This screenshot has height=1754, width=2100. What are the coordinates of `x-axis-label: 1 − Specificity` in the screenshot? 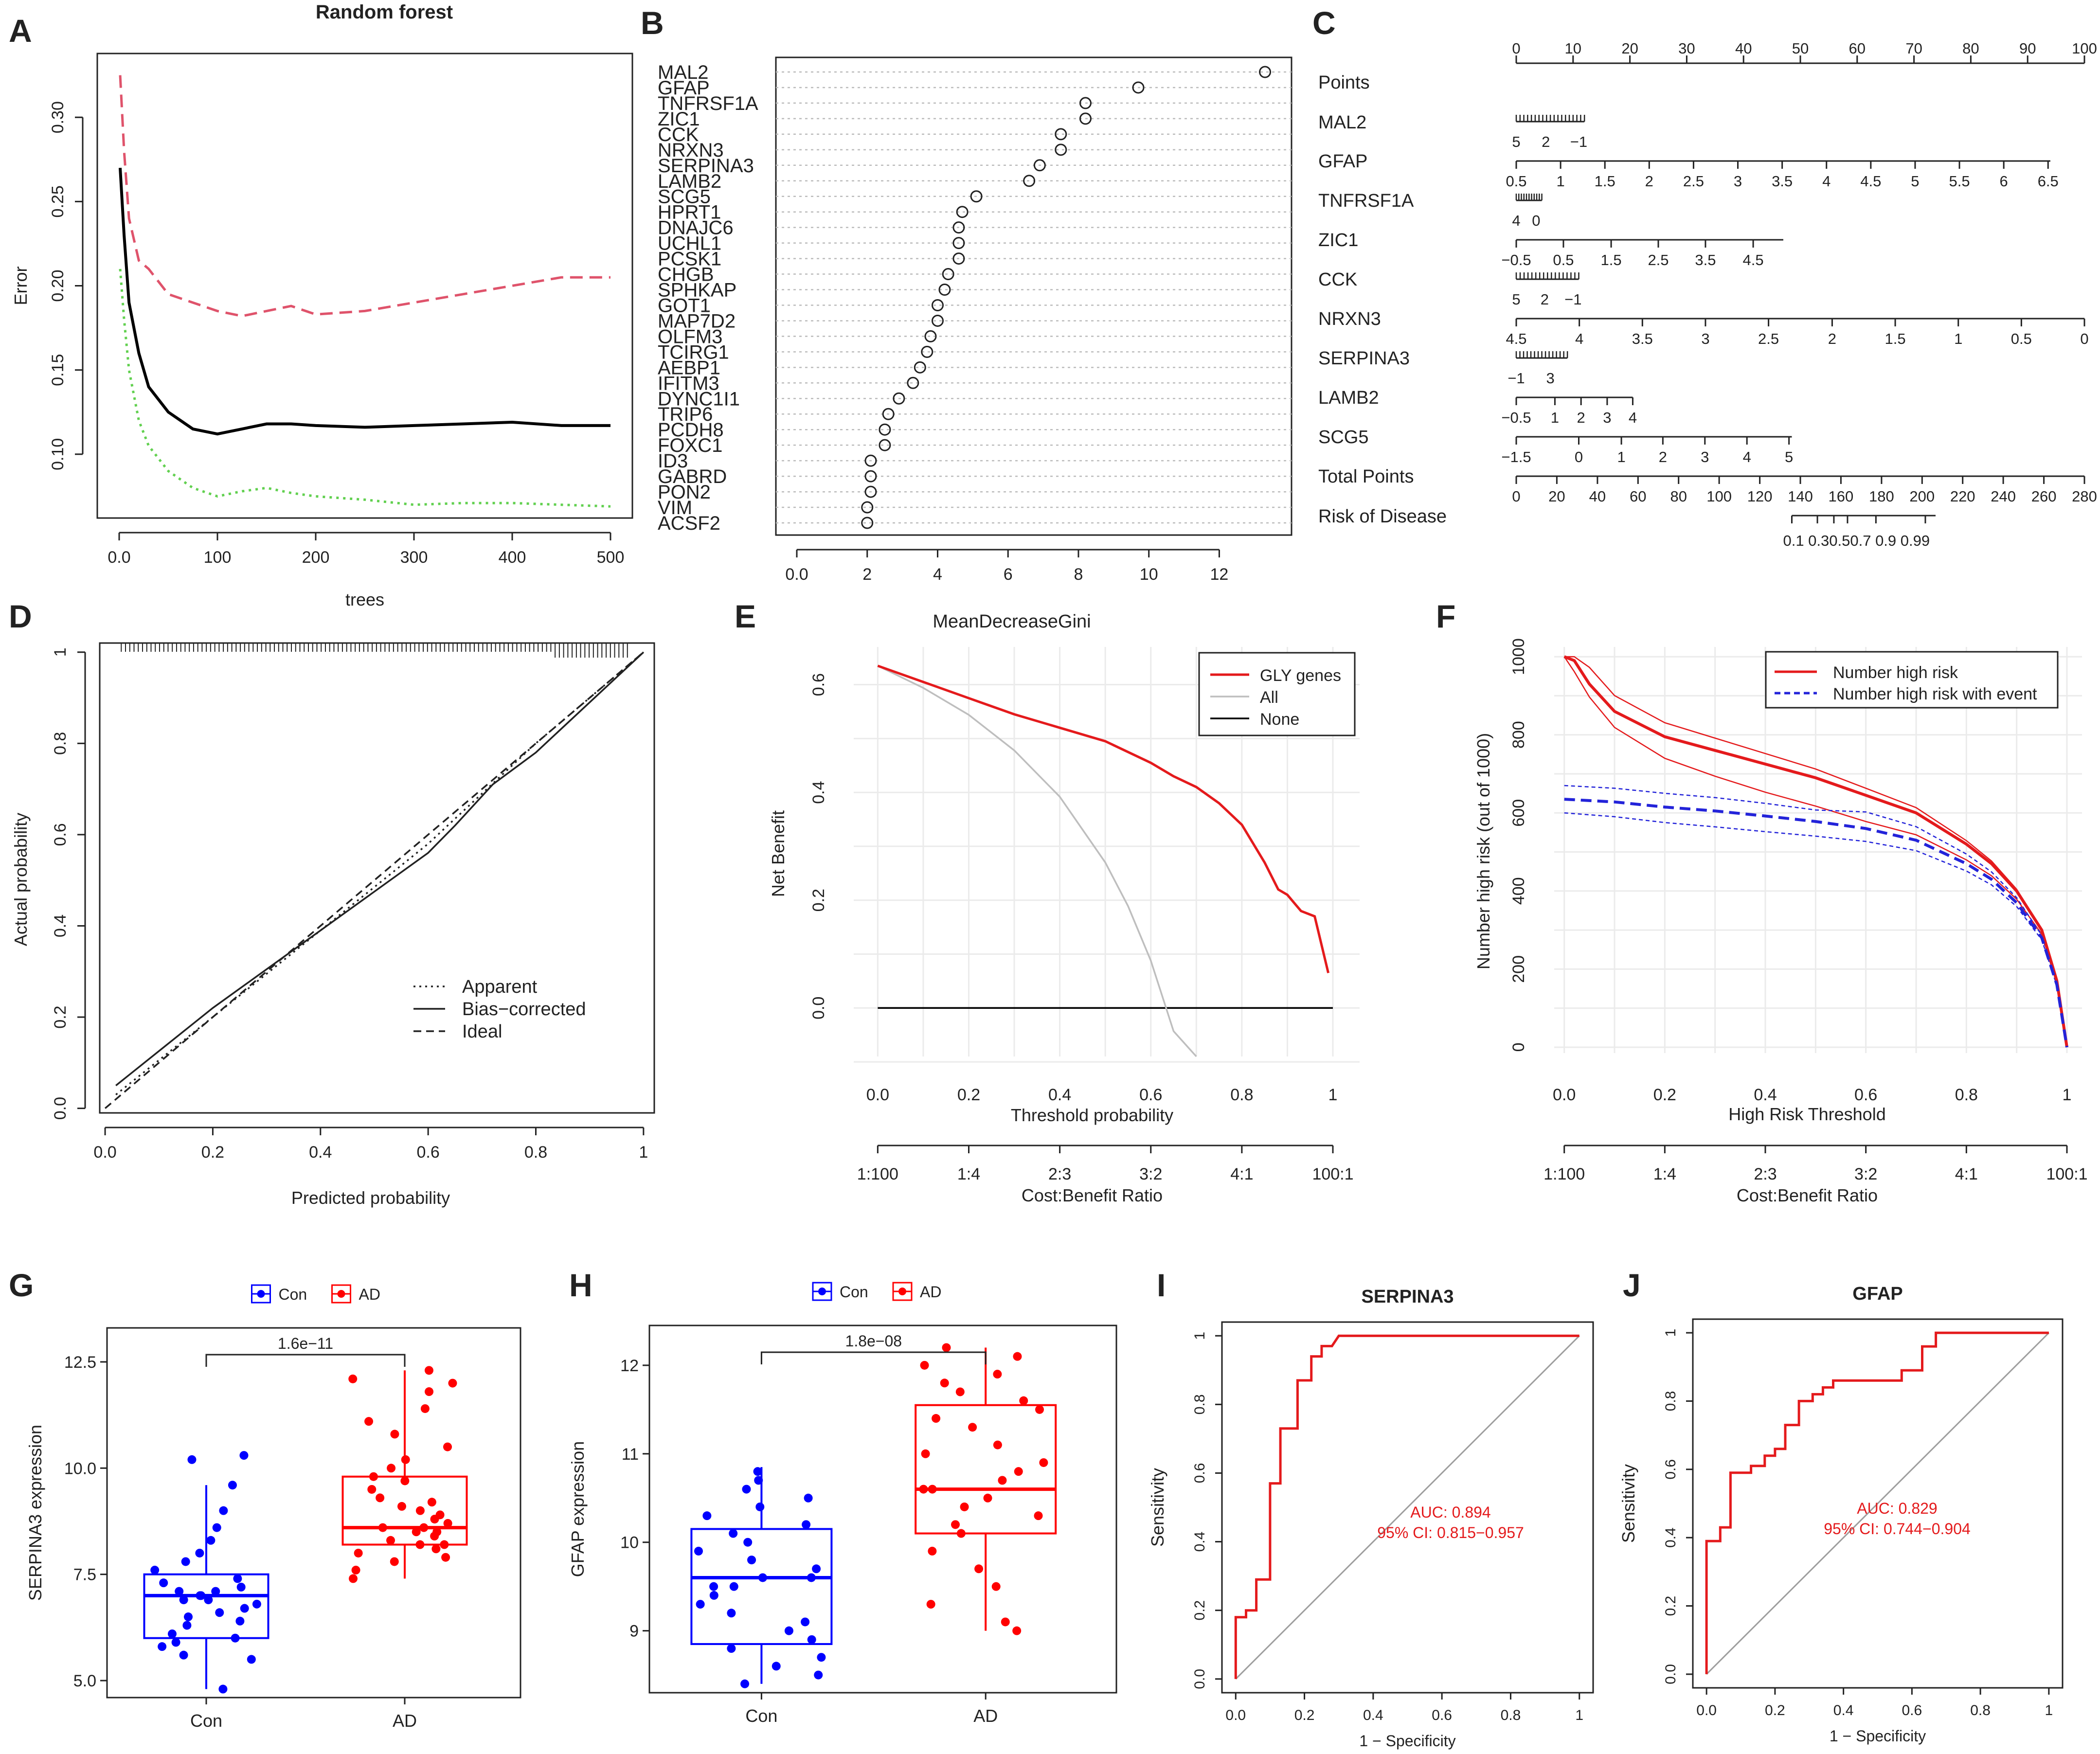 It's located at (1407, 1741).